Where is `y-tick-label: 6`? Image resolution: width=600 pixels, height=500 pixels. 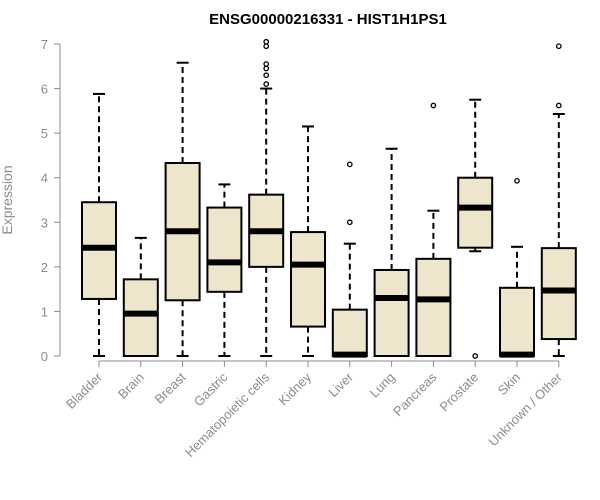
y-tick-label: 6 is located at coordinates (44, 89).